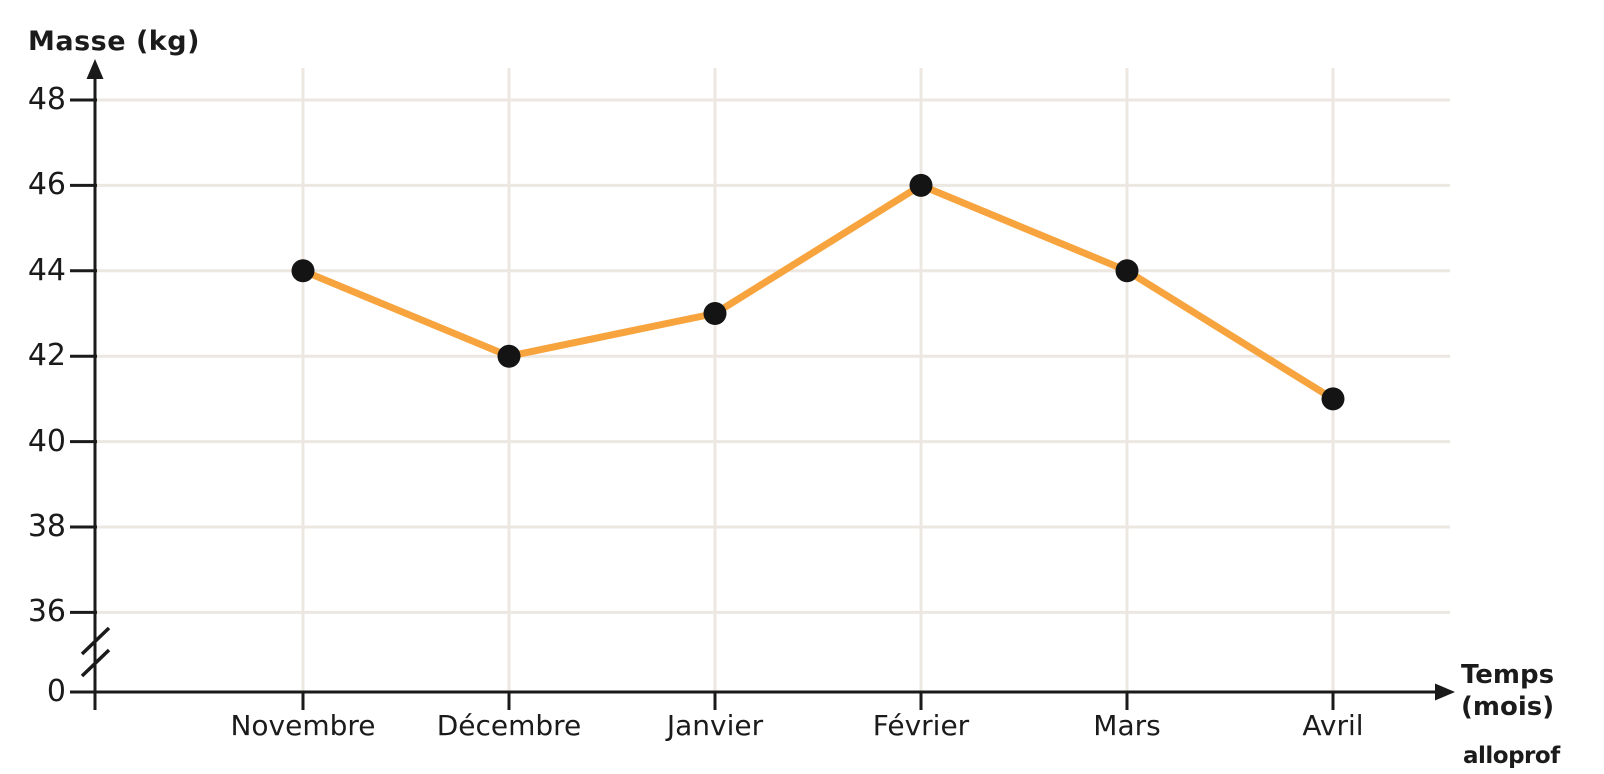 This screenshot has width=1604, height=774. What do you see at coordinates (1127, 725) in the screenshot?
I see `x-tick-label: Mars` at bounding box center [1127, 725].